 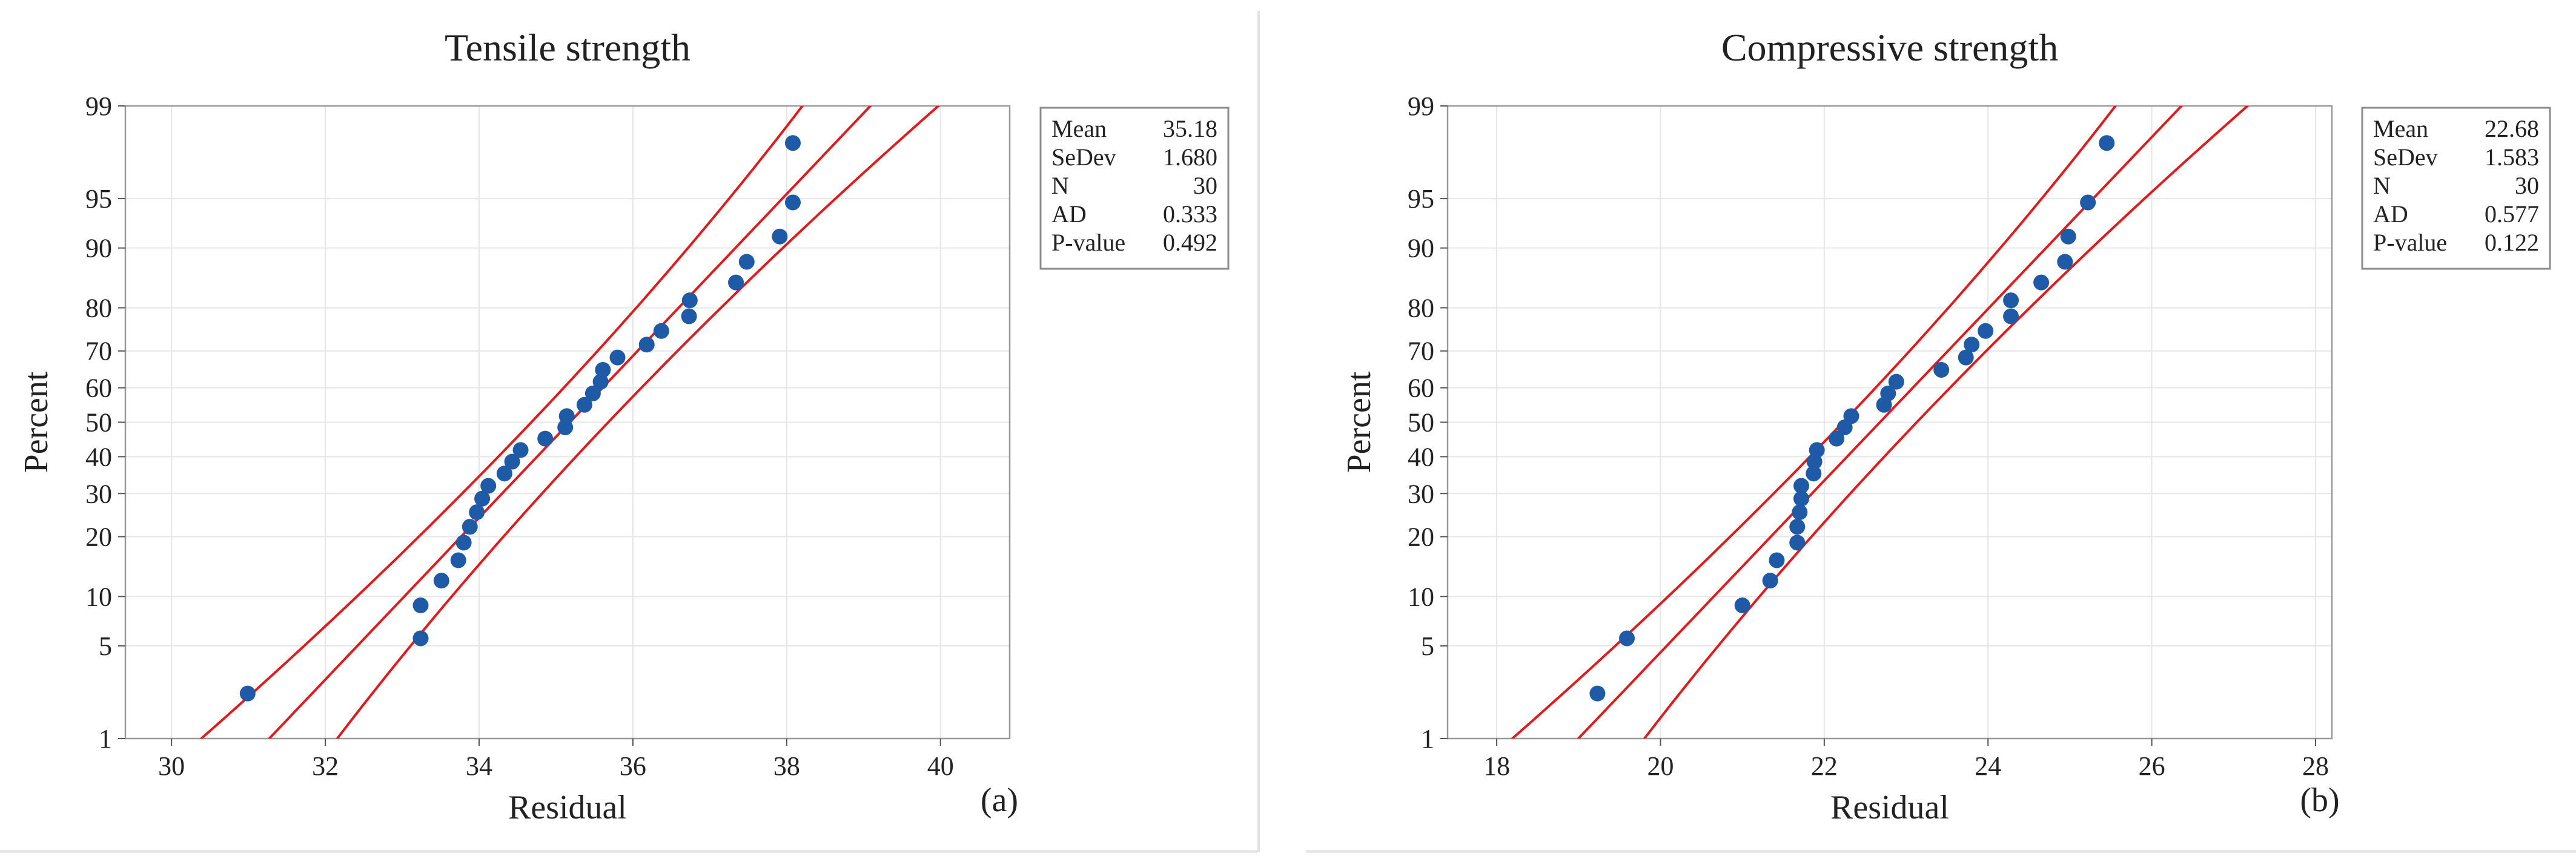 What do you see at coordinates (1496, 766) in the screenshot?
I see `x-tick-label: 18` at bounding box center [1496, 766].